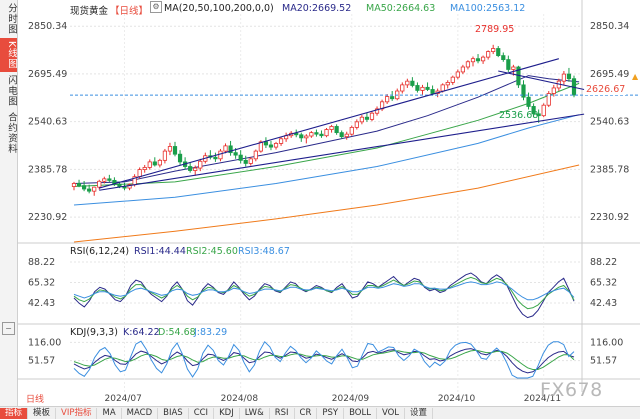 The height and width of the screenshot is (419, 640). What do you see at coordinates (14, 413) in the screenshot?
I see `tab-indicators: 指标` at bounding box center [14, 413].